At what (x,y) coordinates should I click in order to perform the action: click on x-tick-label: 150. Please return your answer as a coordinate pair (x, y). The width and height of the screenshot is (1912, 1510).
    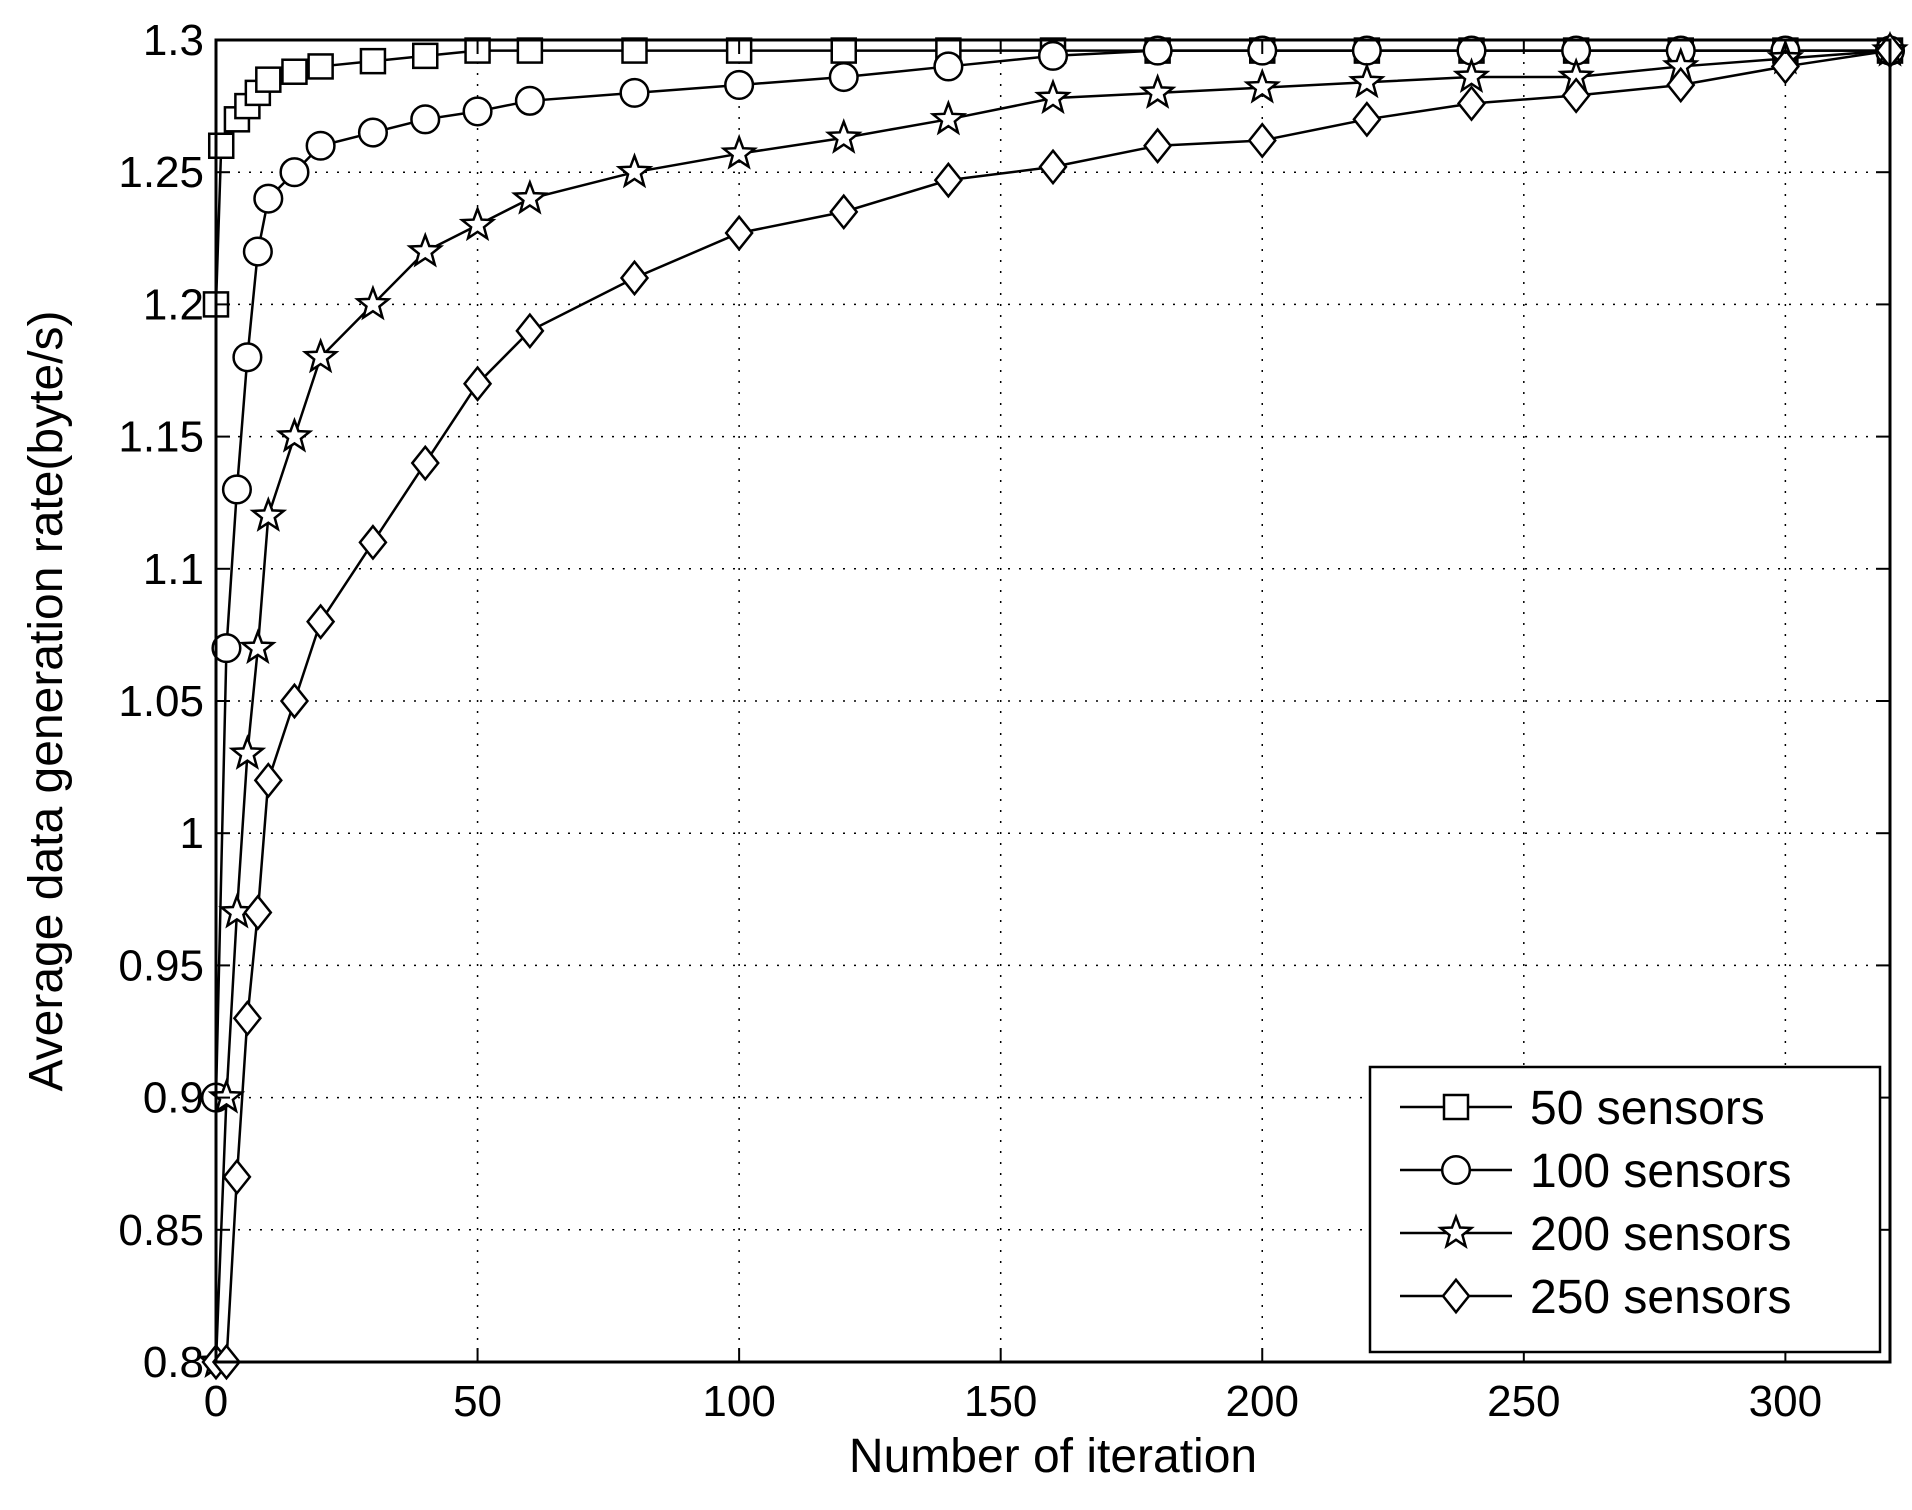
    Looking at the image, I should click on (1000, 1401).